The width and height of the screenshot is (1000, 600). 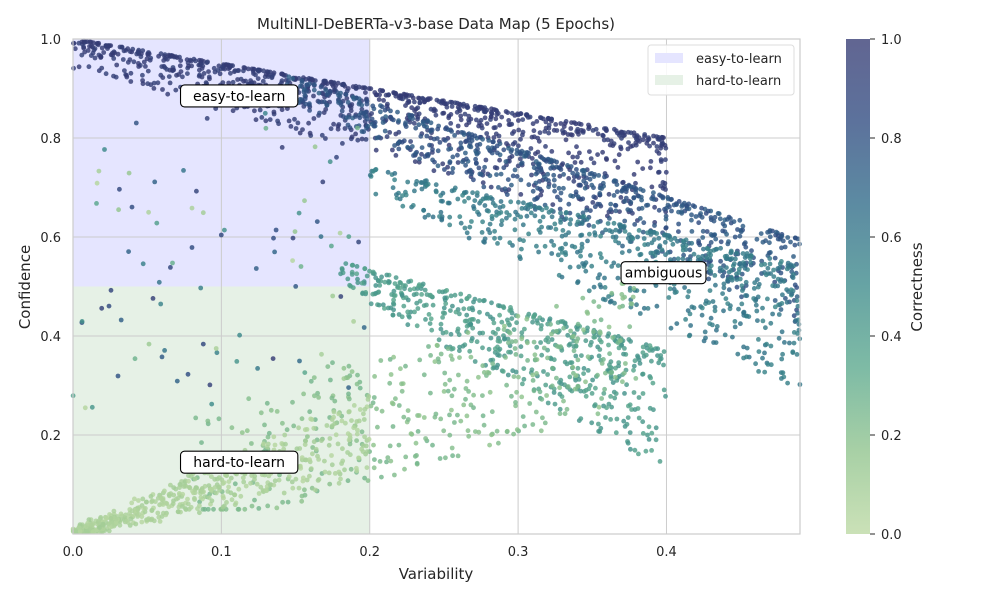 What do you see at coordinates (436, 574) in the screenshot?
I see `x-axis-label: Variability` at bounding box center [436, 574].